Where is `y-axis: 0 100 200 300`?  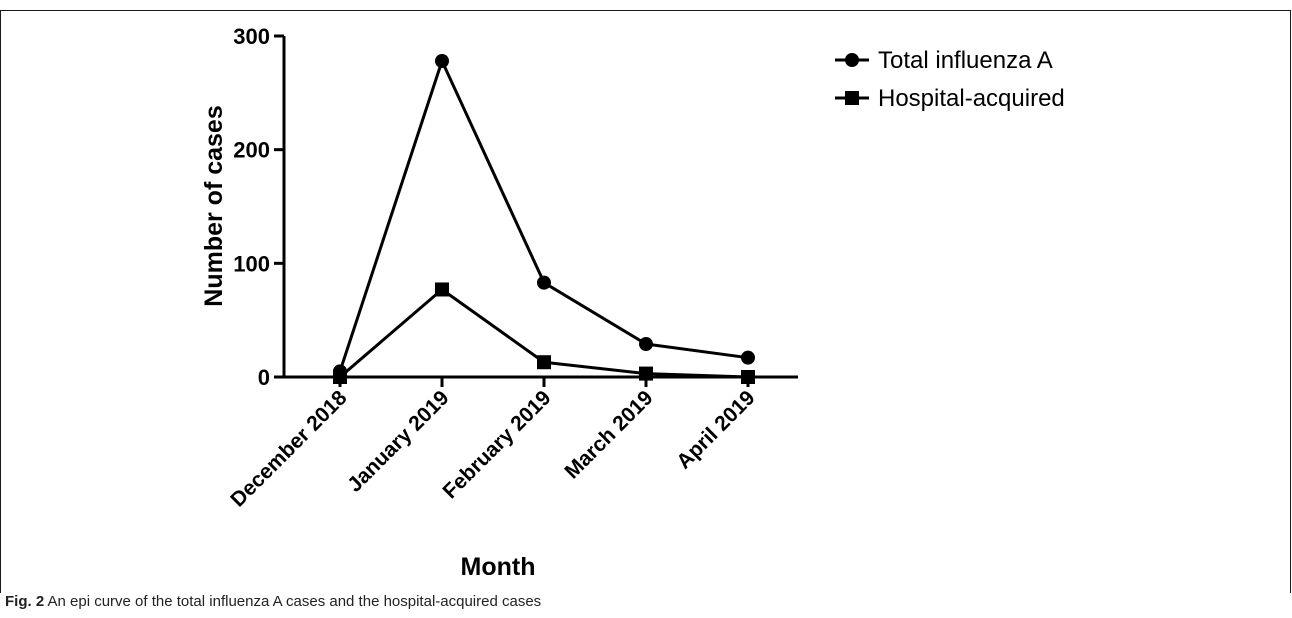 y-axis: 0 100 200 300 is located at coordinates (259, 207).